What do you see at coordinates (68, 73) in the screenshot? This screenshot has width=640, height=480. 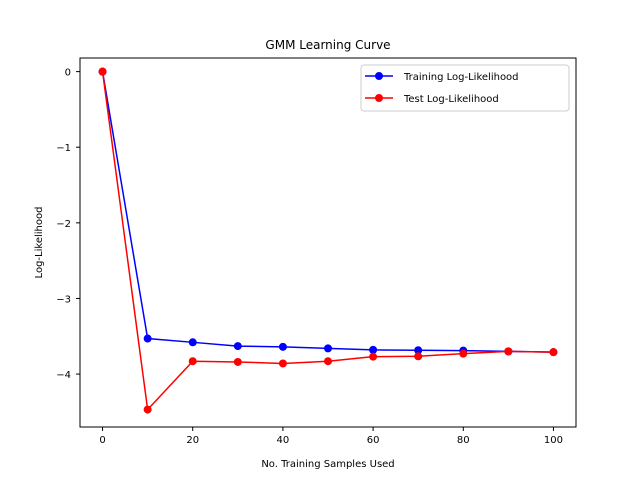 I see `y-tick-label: 0` at bounding box center [68, 73].